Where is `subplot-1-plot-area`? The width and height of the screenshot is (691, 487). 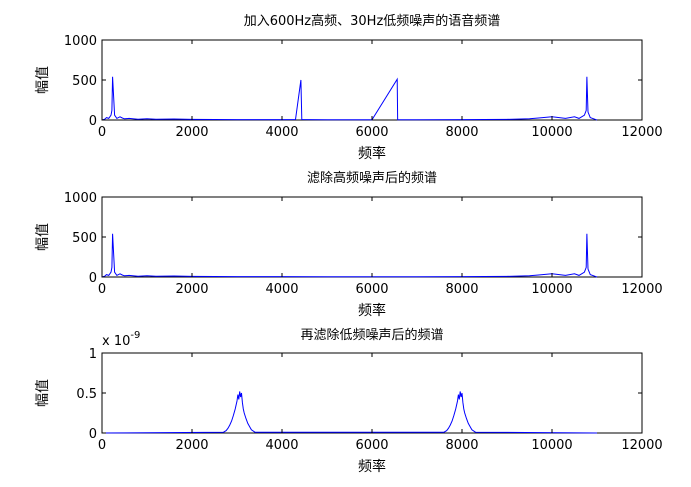
subplot-1-plot-area is located at coordinates (372, 80).